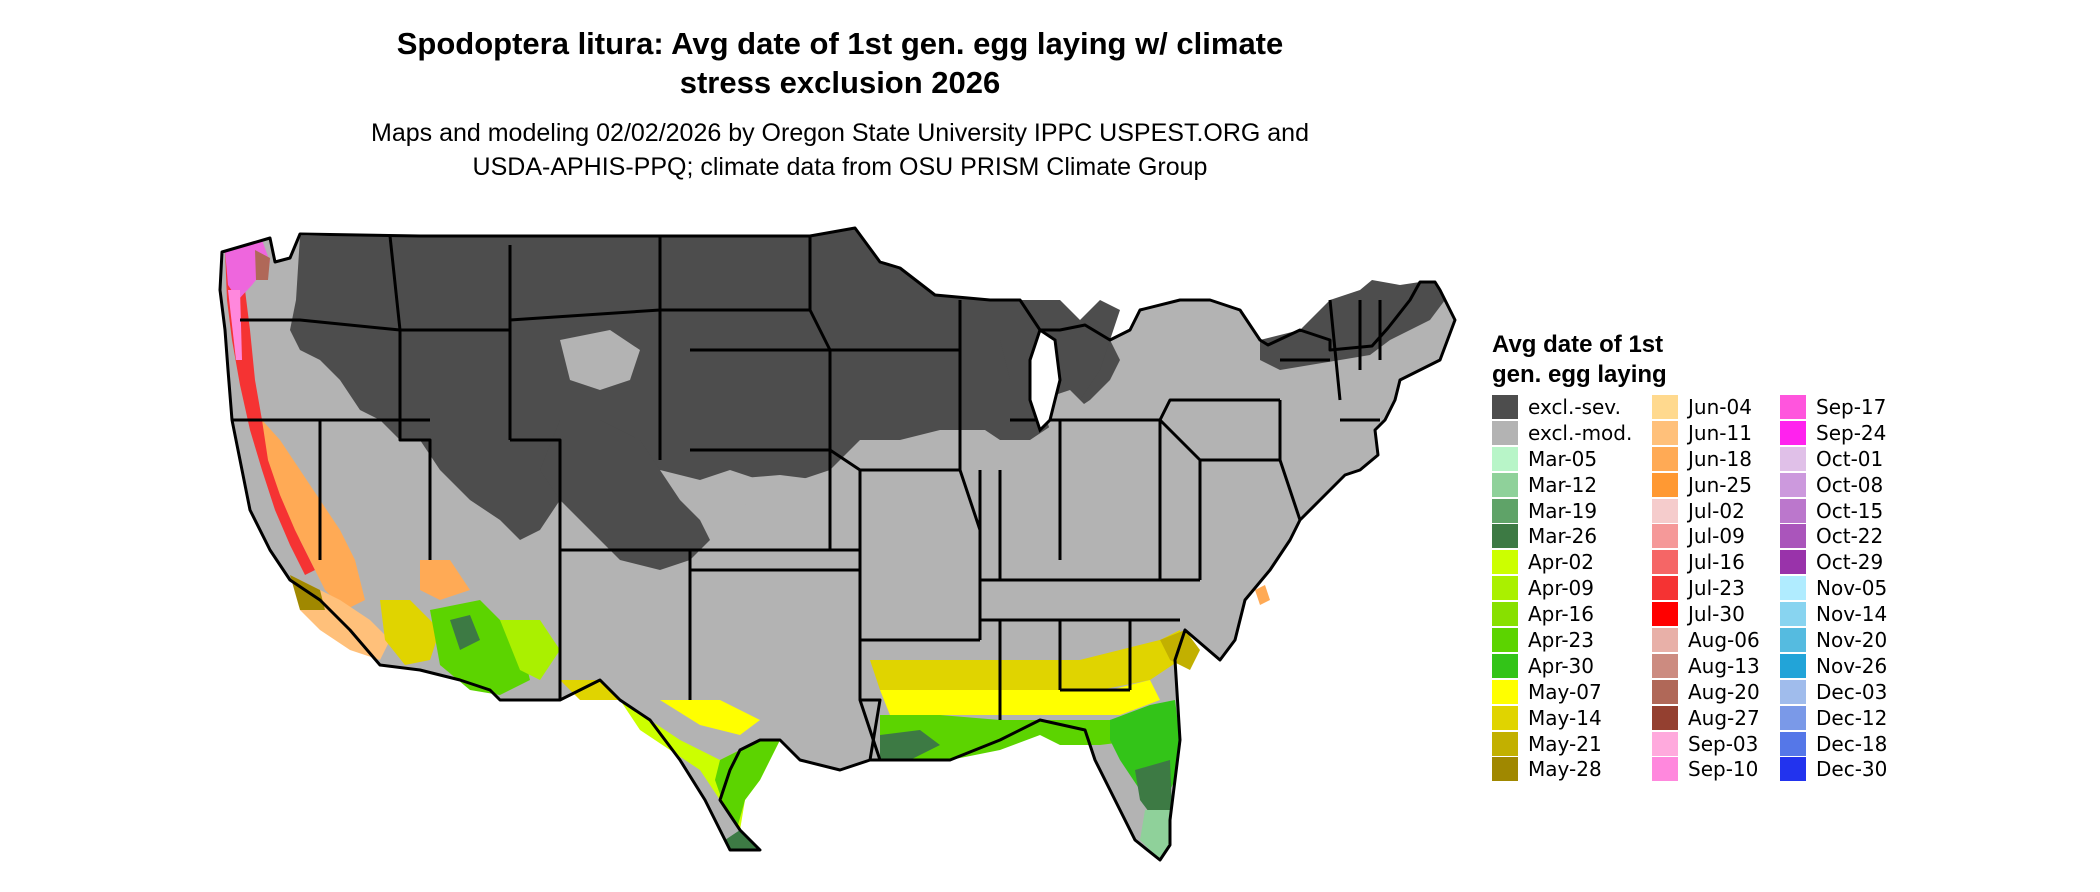  I want to click on texas-coast-yellow-inland, so click(710, 717).